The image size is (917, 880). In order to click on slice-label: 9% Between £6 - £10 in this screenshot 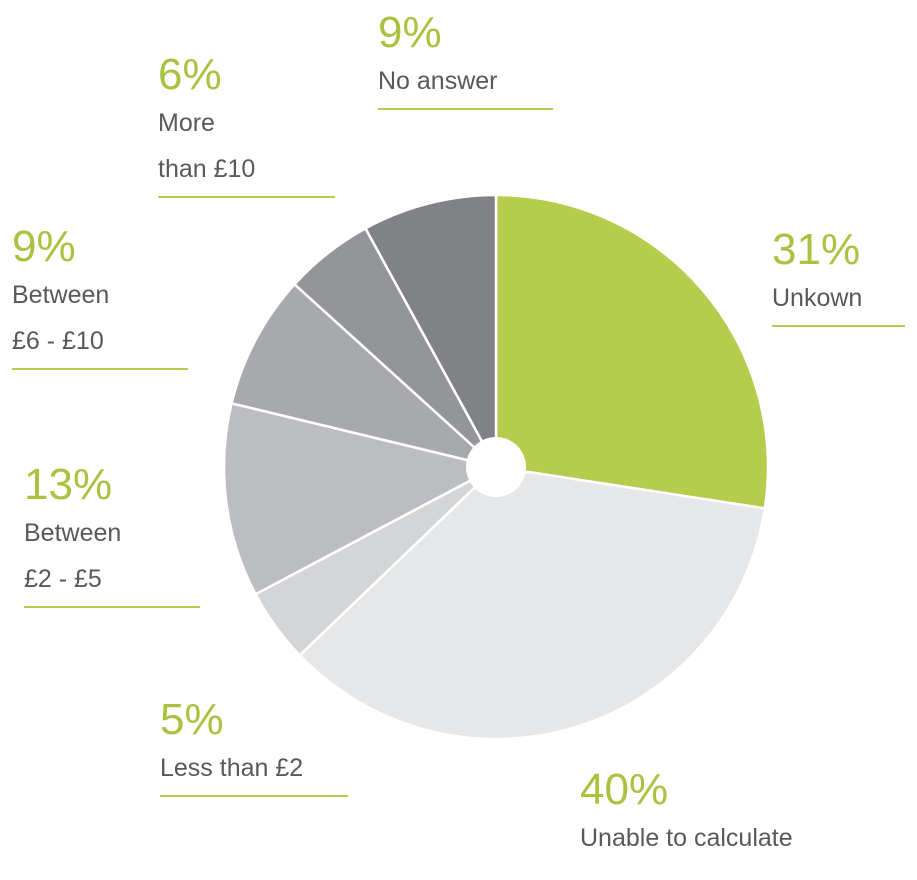, I will do `click(100, 296)`.